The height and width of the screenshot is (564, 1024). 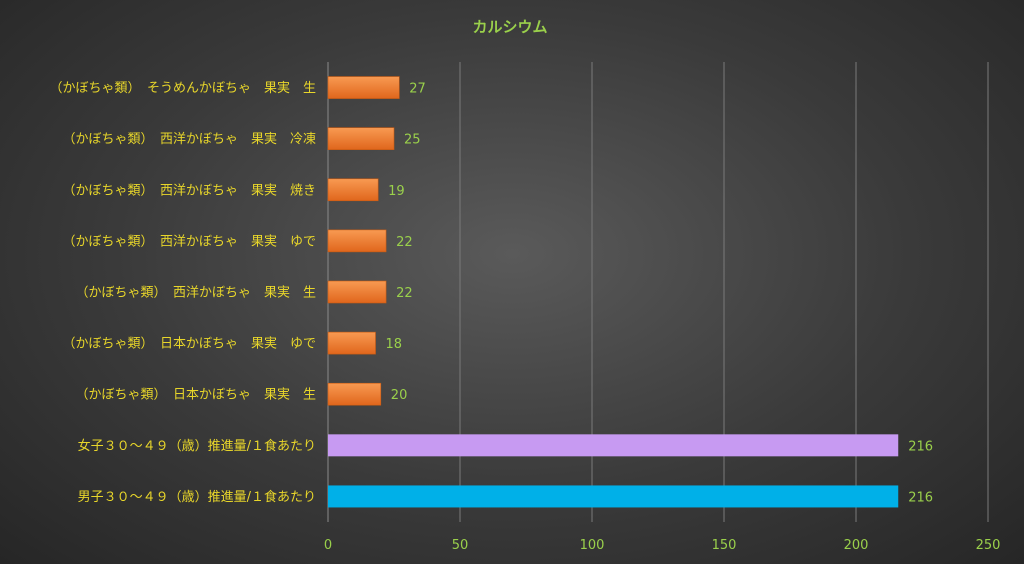 What do you see at coordinates (460, 545) in the screenshot?
I see `x-tick-label: 50` at bounding box center [460, 545].